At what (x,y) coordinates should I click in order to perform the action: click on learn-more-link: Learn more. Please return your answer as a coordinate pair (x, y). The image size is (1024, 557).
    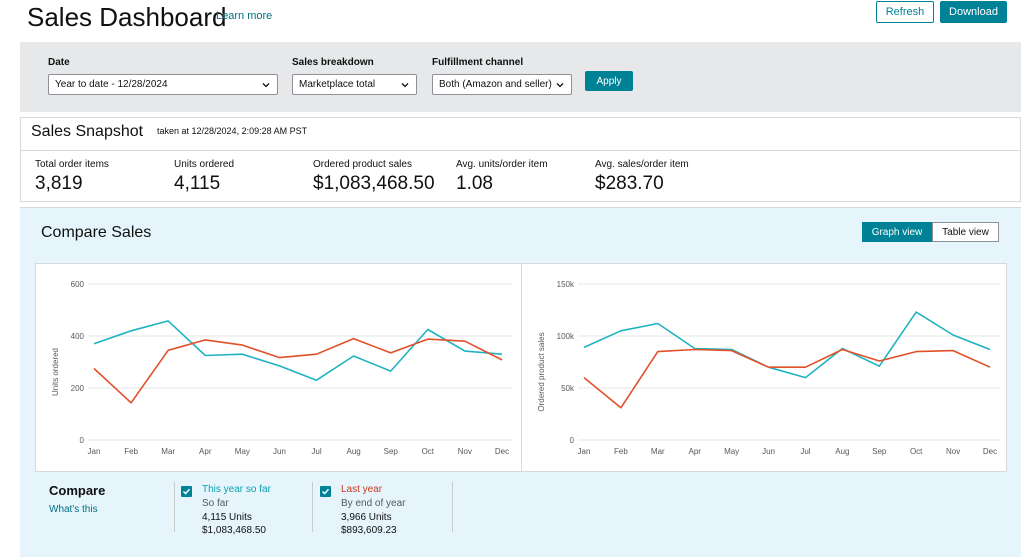
    Looking at the image, I should click on (244, 16).